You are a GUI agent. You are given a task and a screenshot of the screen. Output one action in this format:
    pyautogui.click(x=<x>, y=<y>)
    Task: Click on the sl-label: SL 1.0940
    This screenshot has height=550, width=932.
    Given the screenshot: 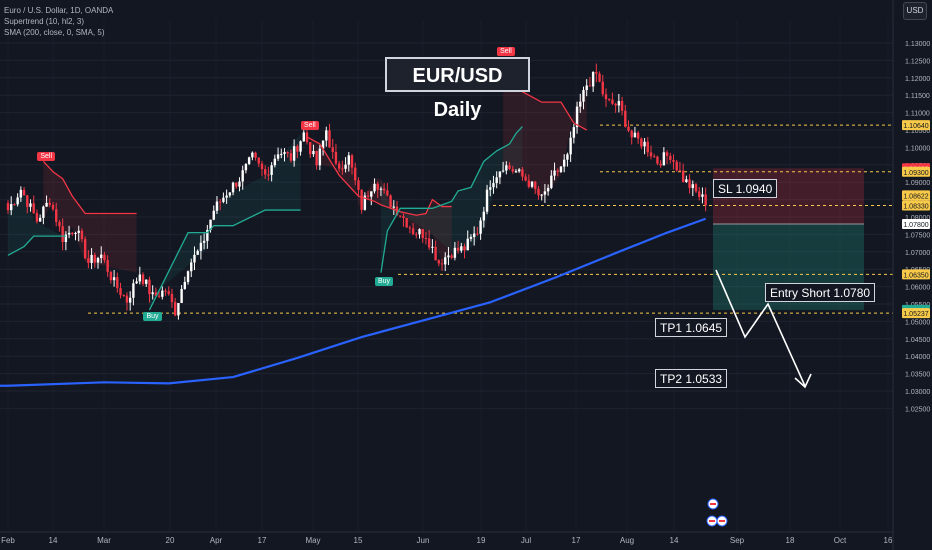 What is the action you would take?
    pyautogui.click(x=745, y=188)
    